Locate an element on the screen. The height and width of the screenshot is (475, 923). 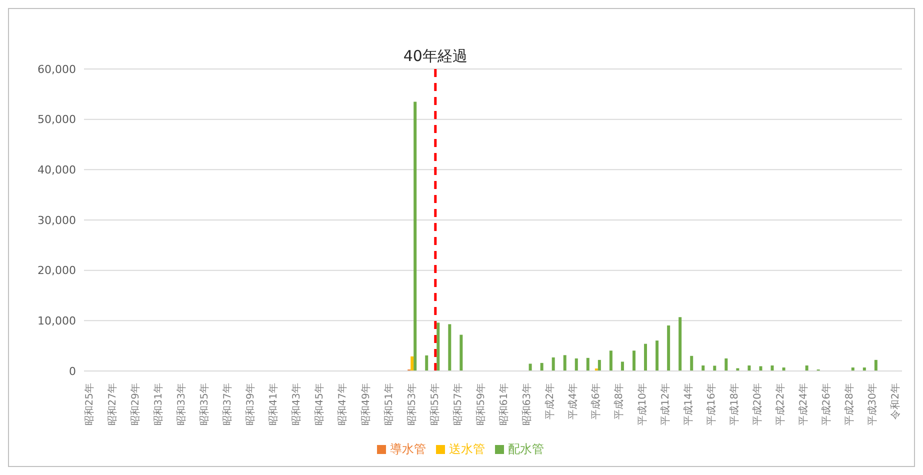
x-tick-label: 平成6年 is located at coordinates (596, 401).